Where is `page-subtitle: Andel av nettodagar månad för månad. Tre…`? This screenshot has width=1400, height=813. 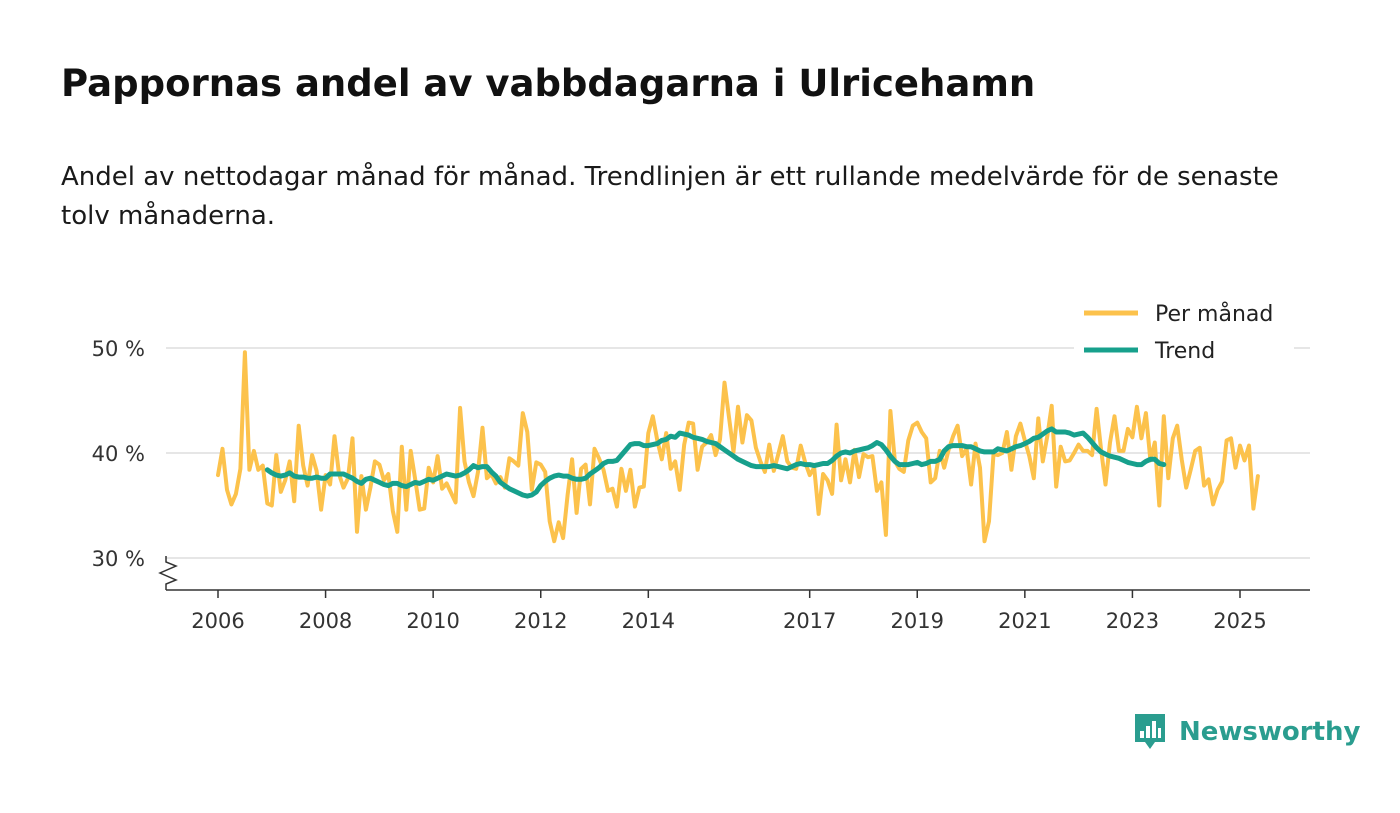
page-subtitle: Andel av nettodagar månad för månad. Tre… is located at coordinates (670, 196).